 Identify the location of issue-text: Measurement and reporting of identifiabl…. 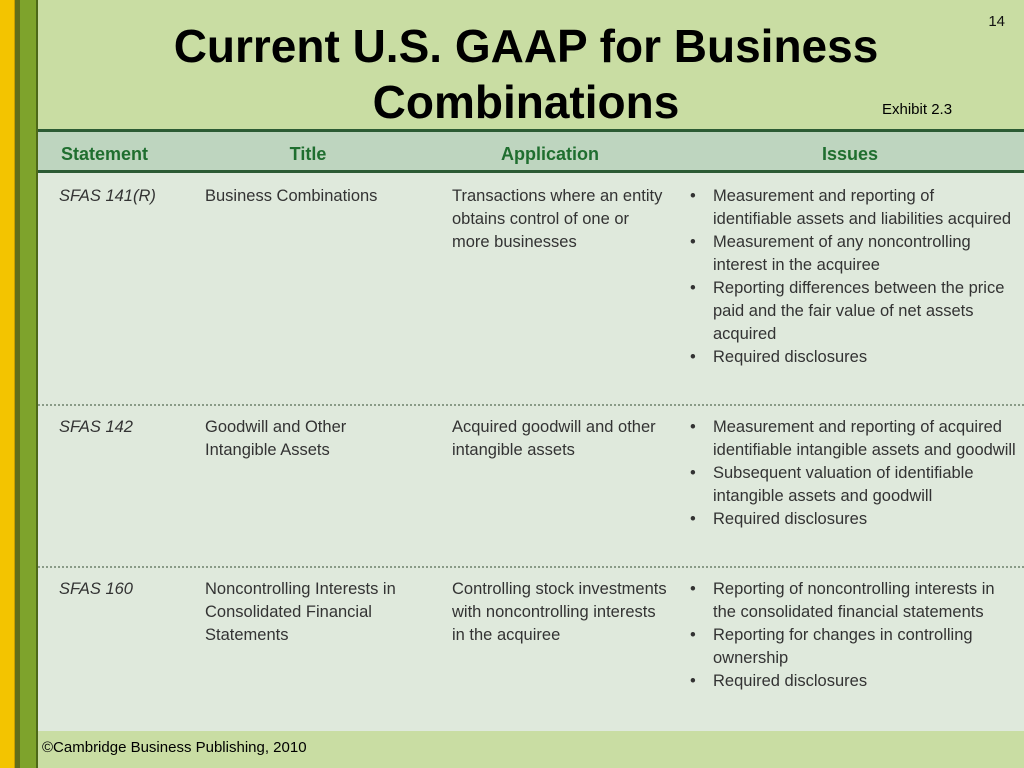
(862, 207).